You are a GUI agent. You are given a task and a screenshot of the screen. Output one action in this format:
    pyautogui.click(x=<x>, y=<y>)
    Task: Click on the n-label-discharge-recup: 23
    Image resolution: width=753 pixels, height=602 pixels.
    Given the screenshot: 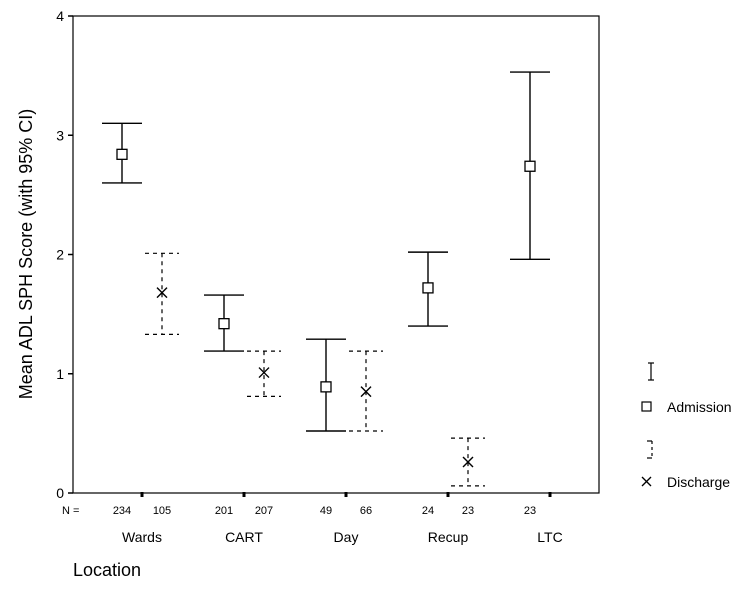 What is the action you would take?
    pyautogui.click(x=468, y=511)
    